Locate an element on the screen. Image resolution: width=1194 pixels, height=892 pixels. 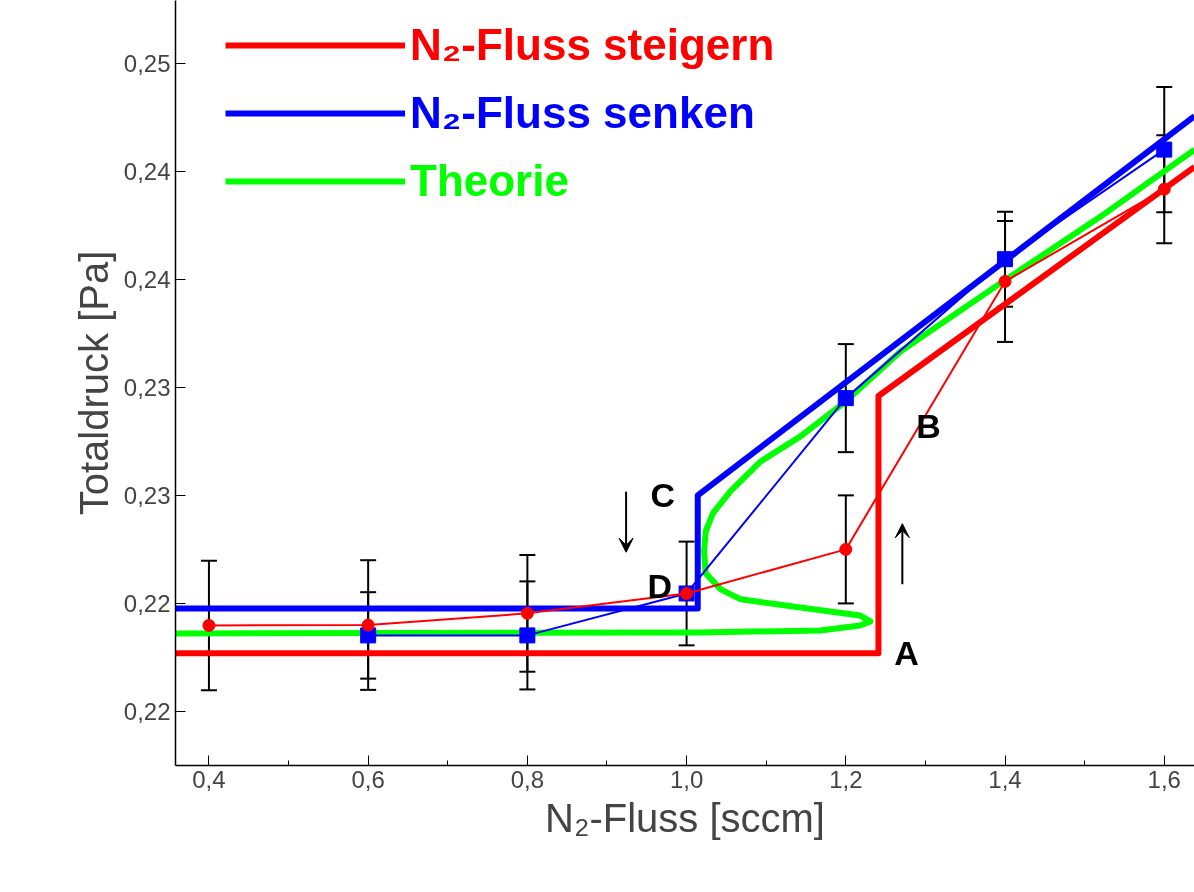
annotation: A is located at coordinates (906, 653).